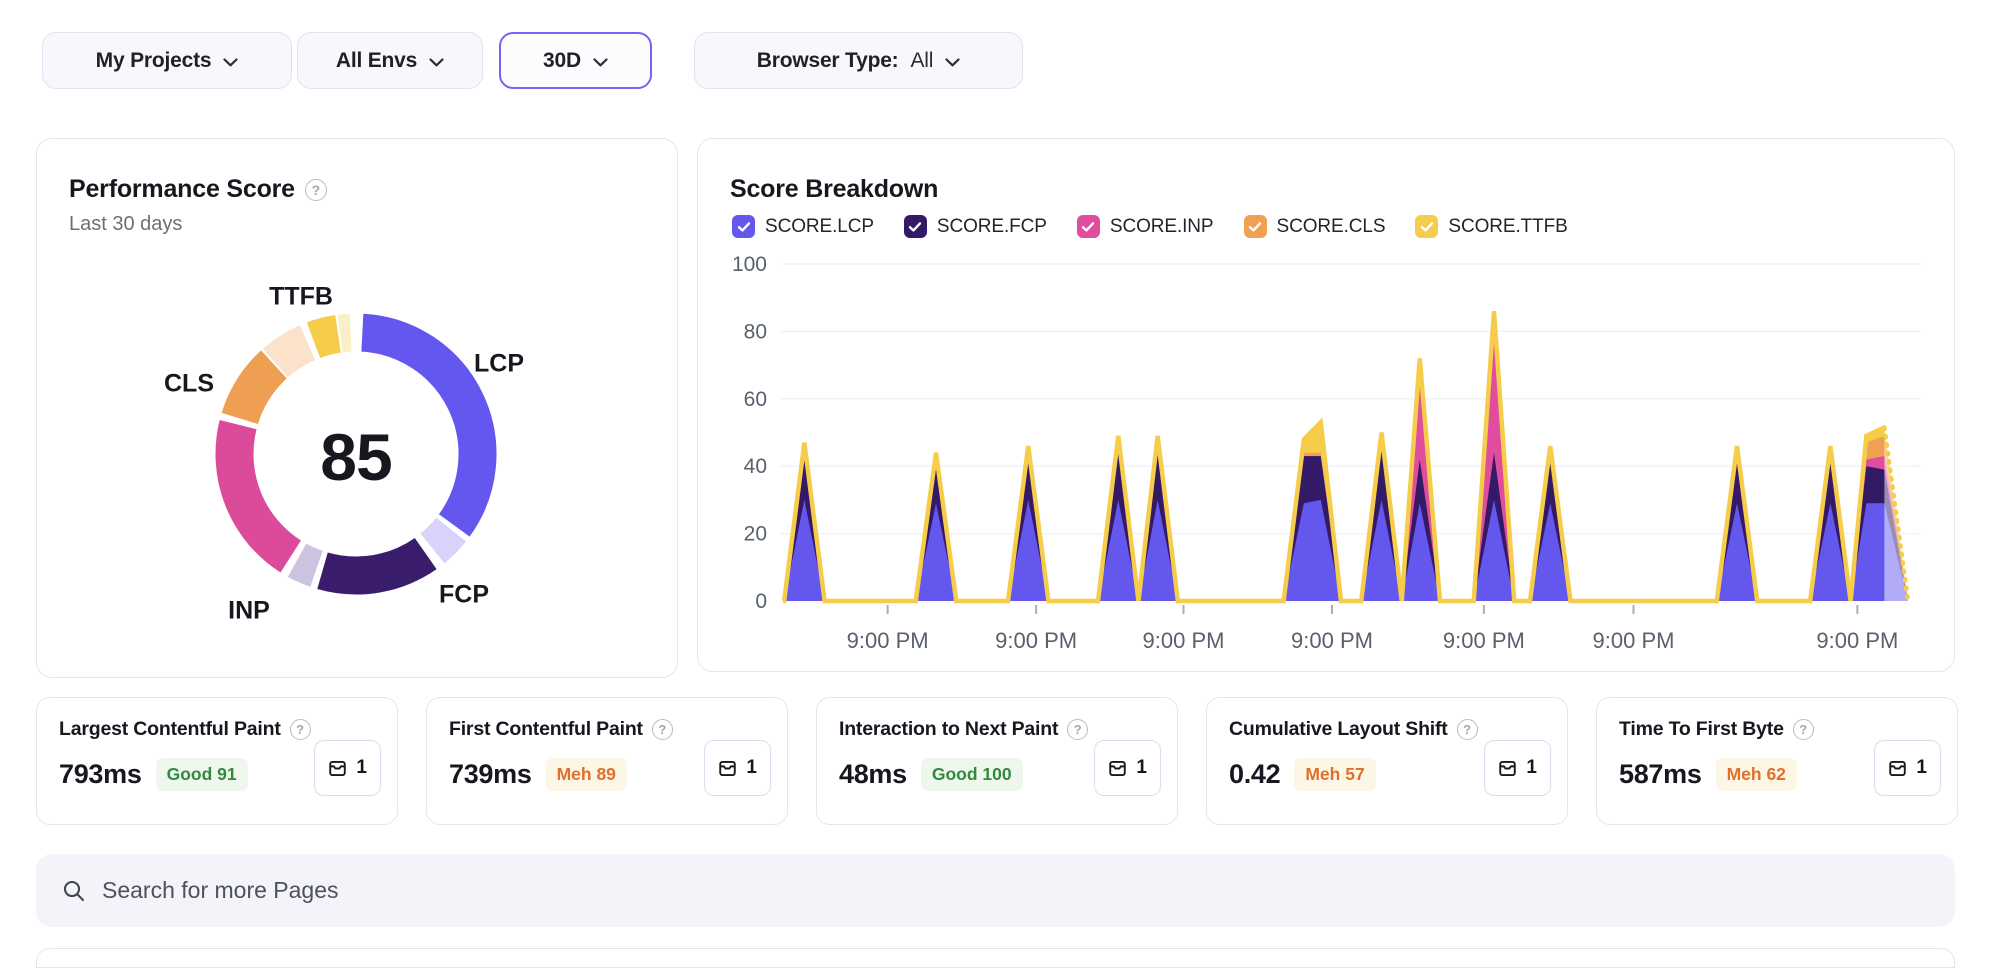 Image resolution: width=1990 pixels, height=968 pixels. I want to click on environments-dropdown: All Envs, so click(390, 60).